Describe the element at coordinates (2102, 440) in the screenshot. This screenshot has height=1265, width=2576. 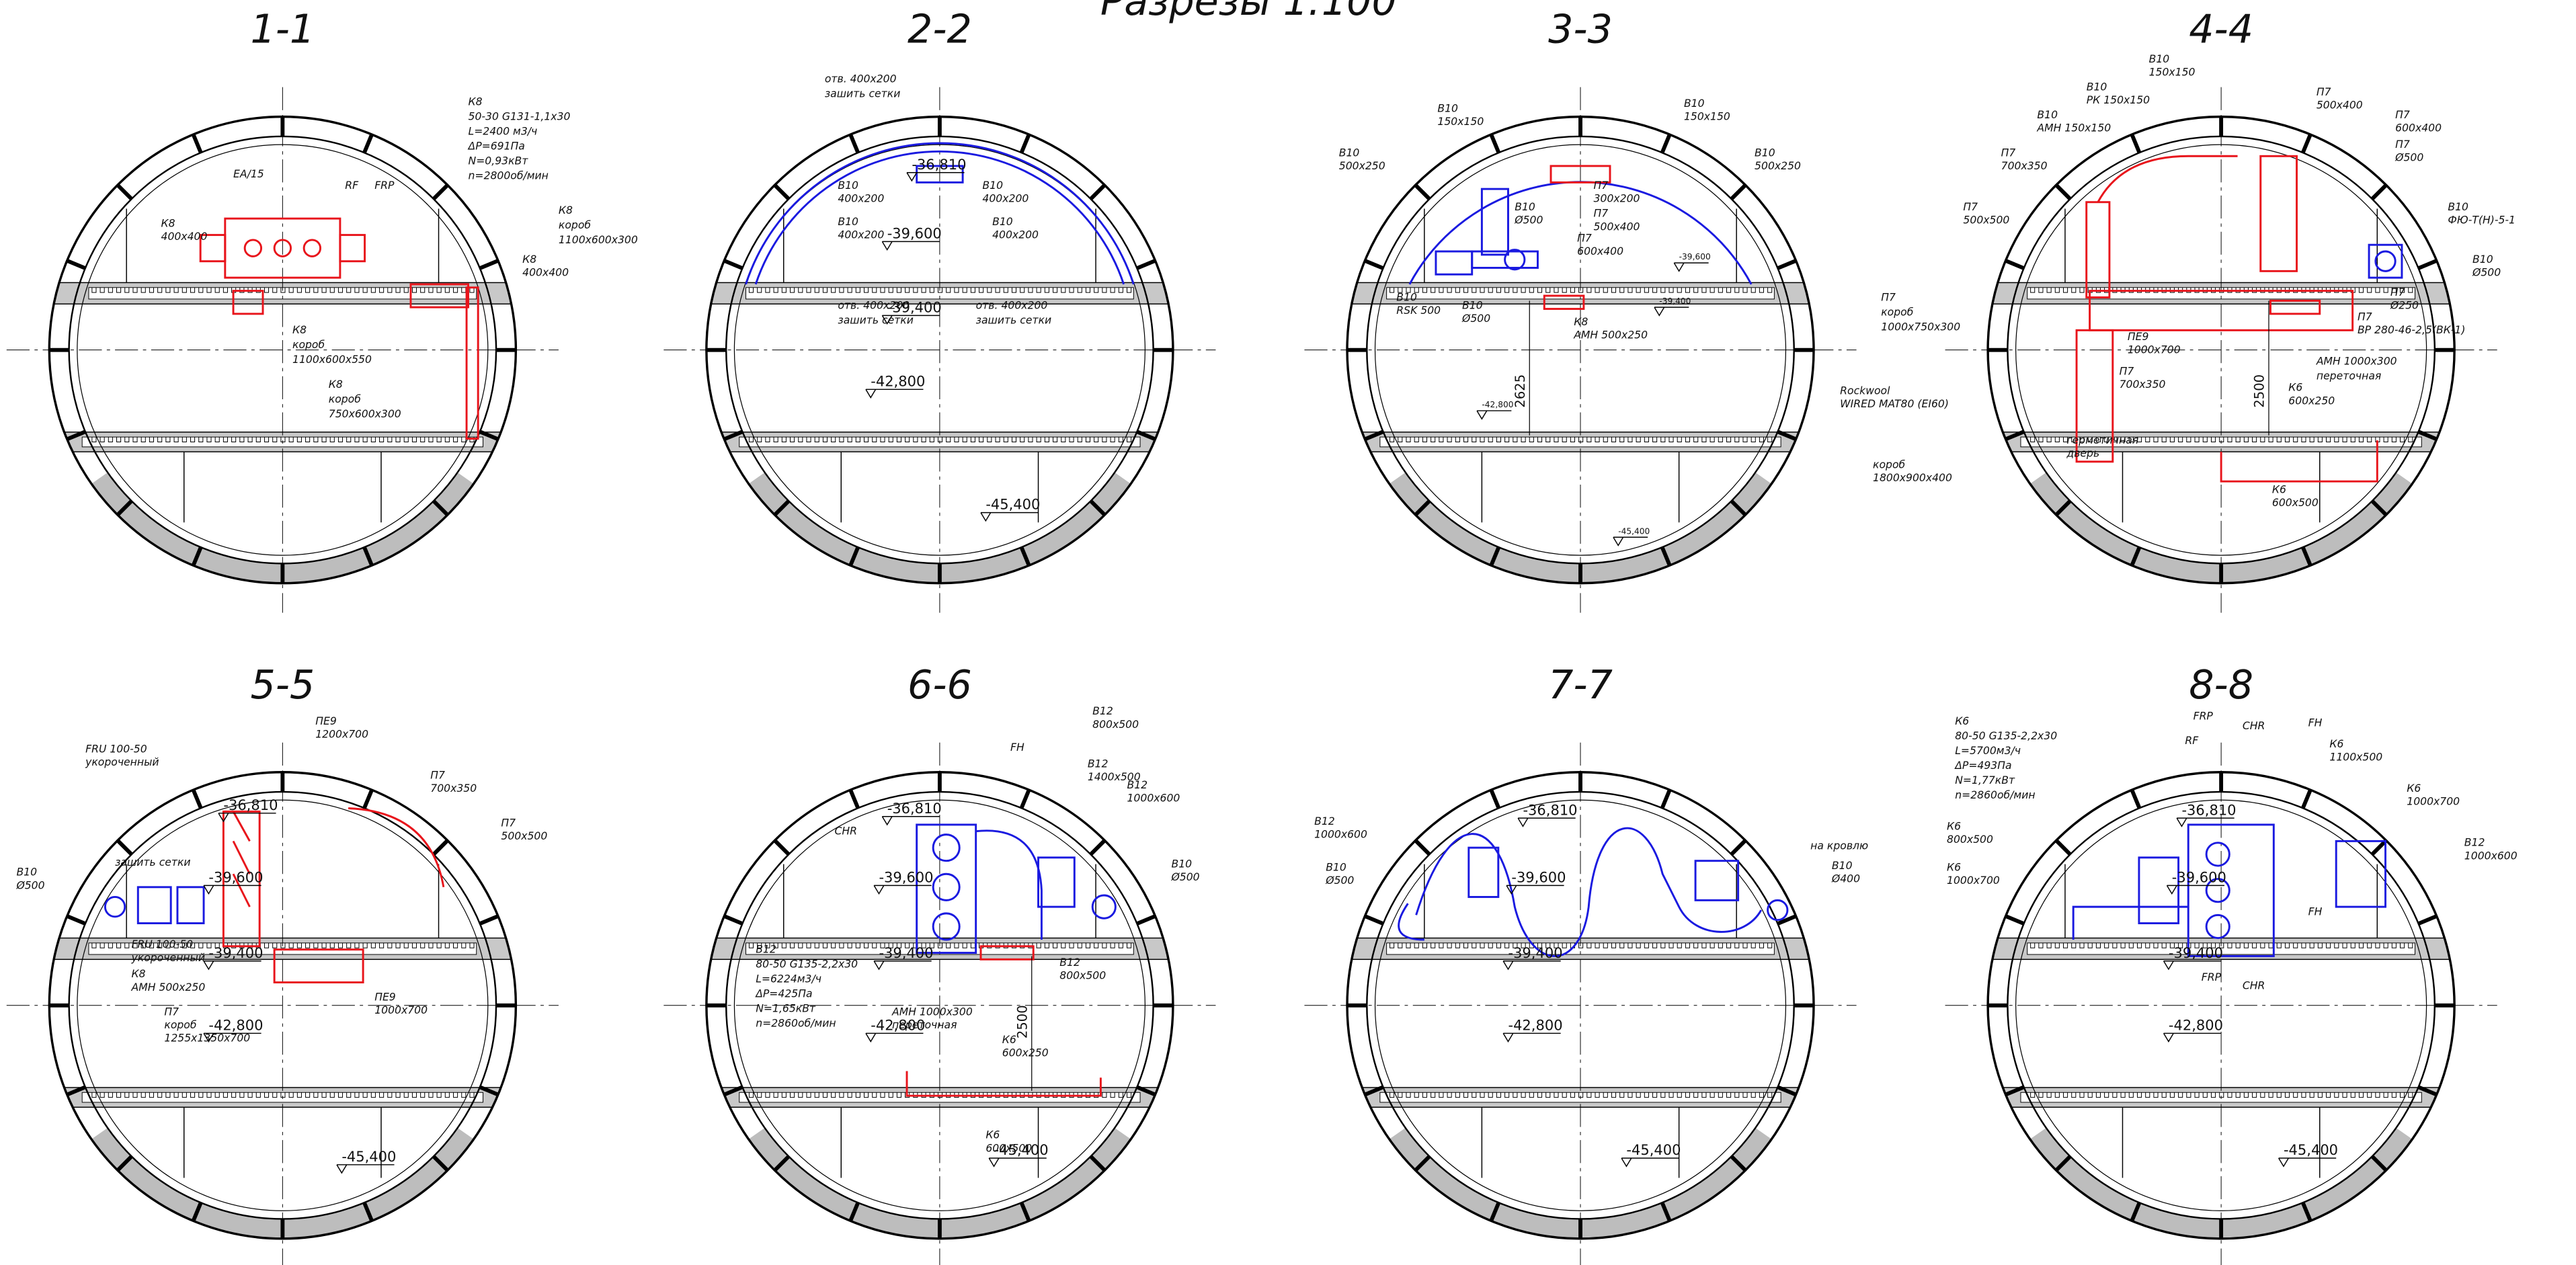
I see `annotation: герметичная` at that location.